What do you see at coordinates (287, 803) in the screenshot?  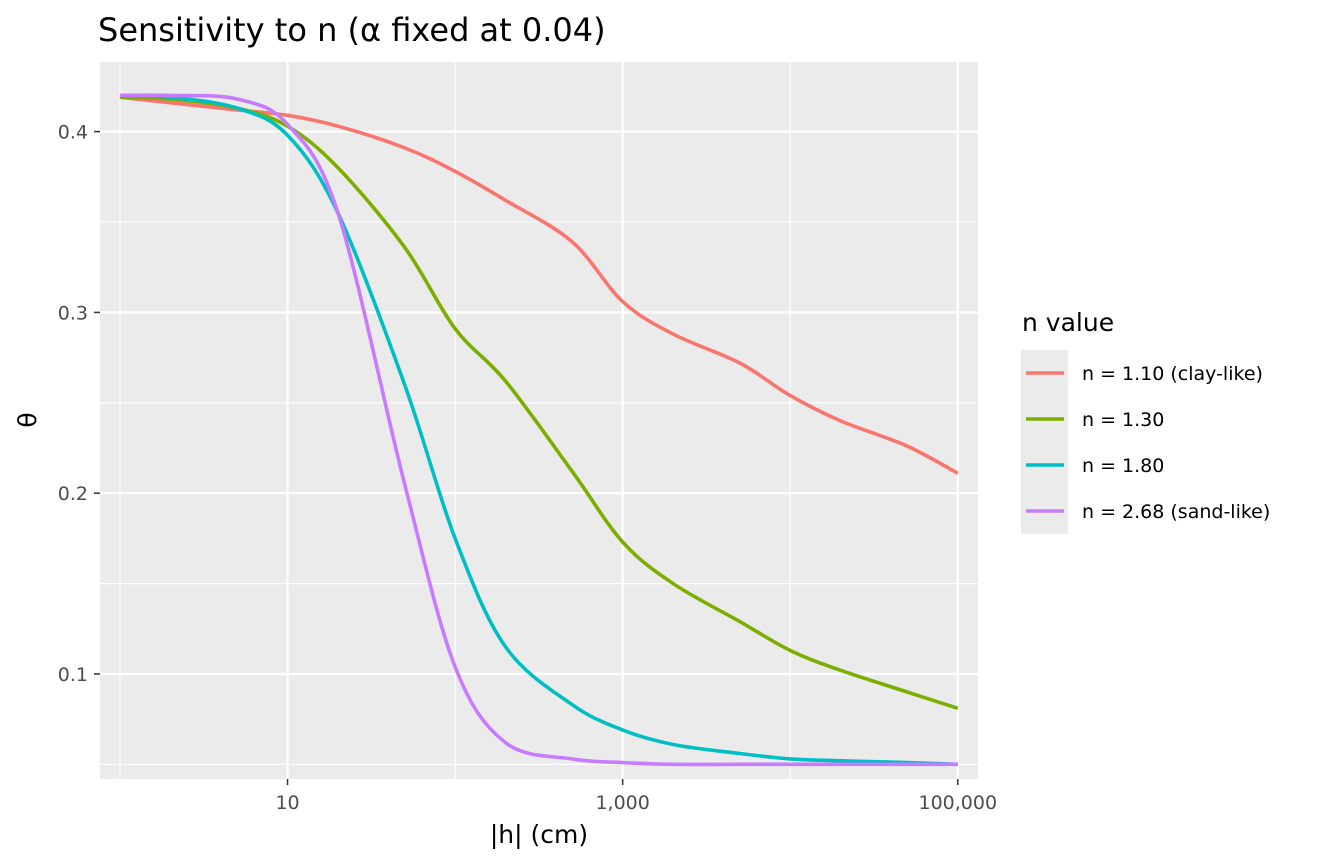 I see `x-tick-label-0: 10` at bounding box center [287, 803].